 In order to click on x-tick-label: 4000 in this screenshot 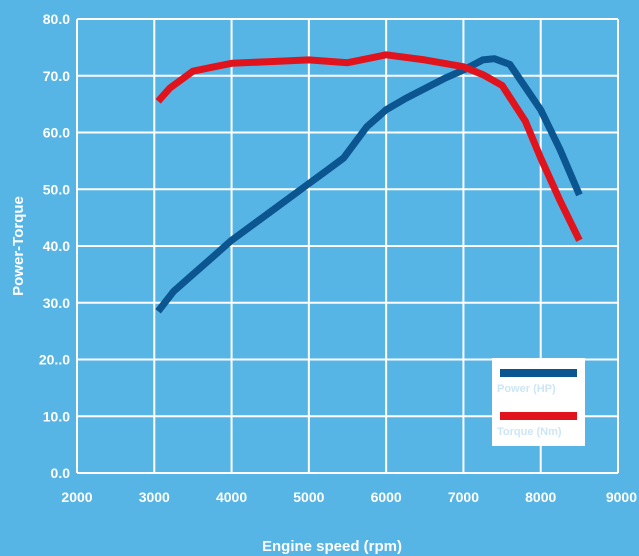, I will do `click(231, 497)`.